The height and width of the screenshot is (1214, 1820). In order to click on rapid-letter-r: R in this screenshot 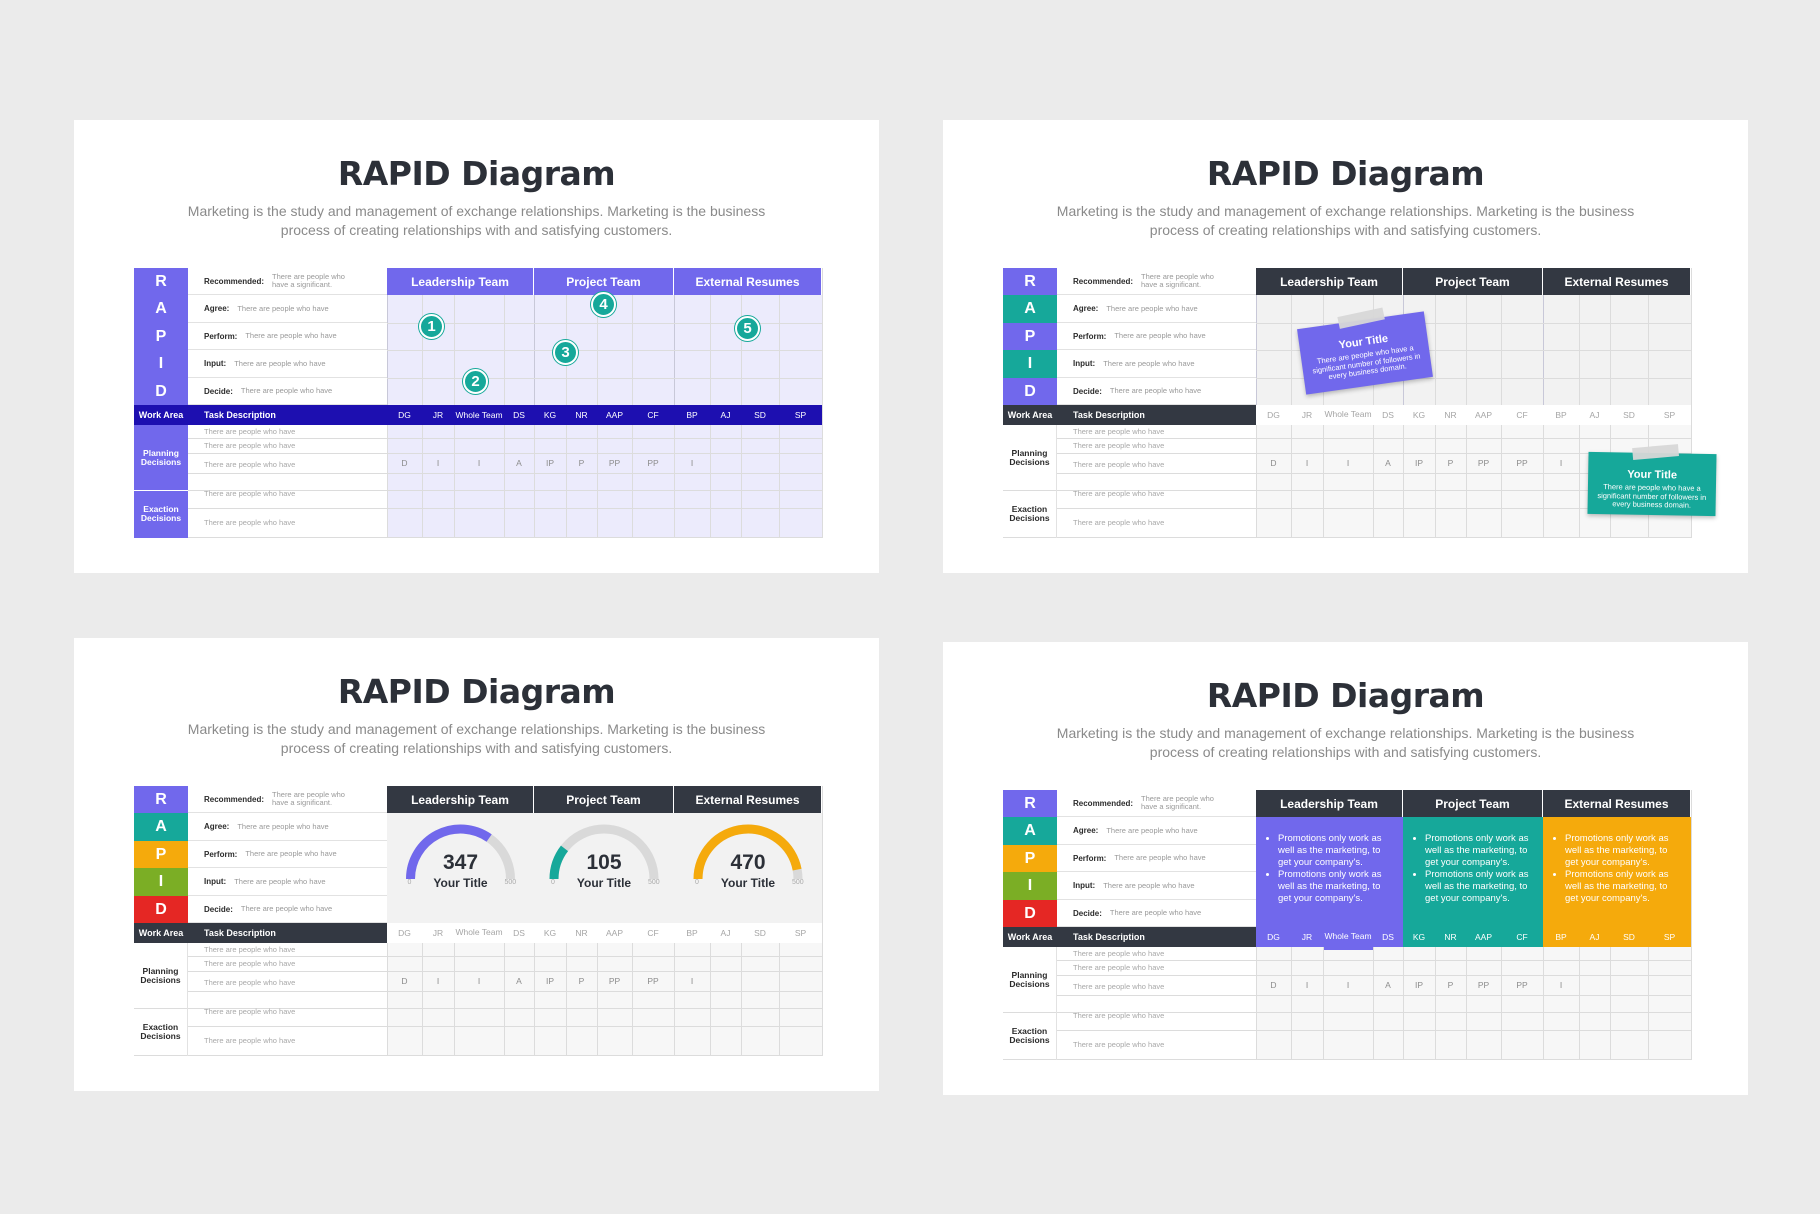, I will do `click(161, 799)`.